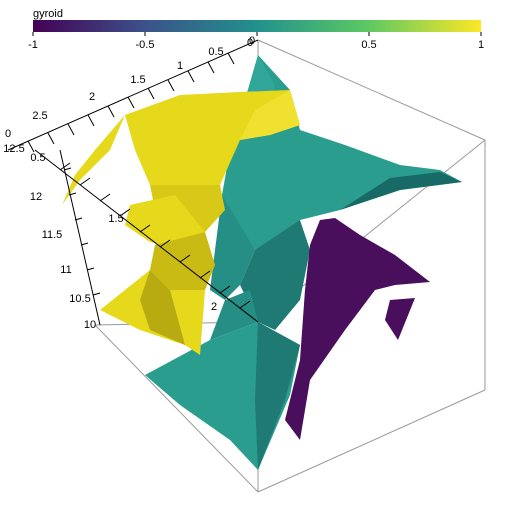 The width and height of the screenshot is (512, 512). I want to click on colorbar-tick-label: -1, so click(33, 45).